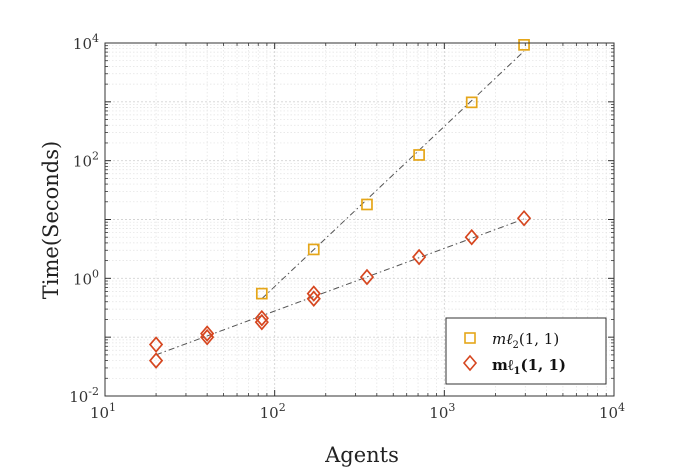 The height and width of the screenshot is (474, 677). I want to click on legend-entry-ml1: mℓ1(1, 1), so click(529, 366).